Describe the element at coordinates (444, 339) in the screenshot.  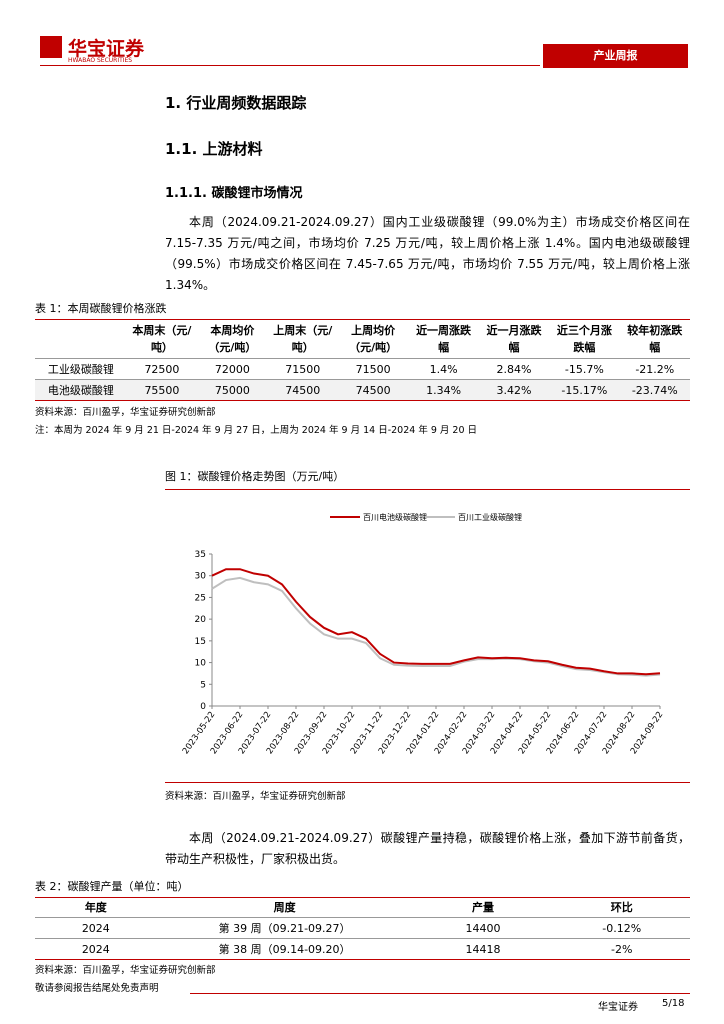
I see `header-cell: 近一周涨跌幅` at that location.